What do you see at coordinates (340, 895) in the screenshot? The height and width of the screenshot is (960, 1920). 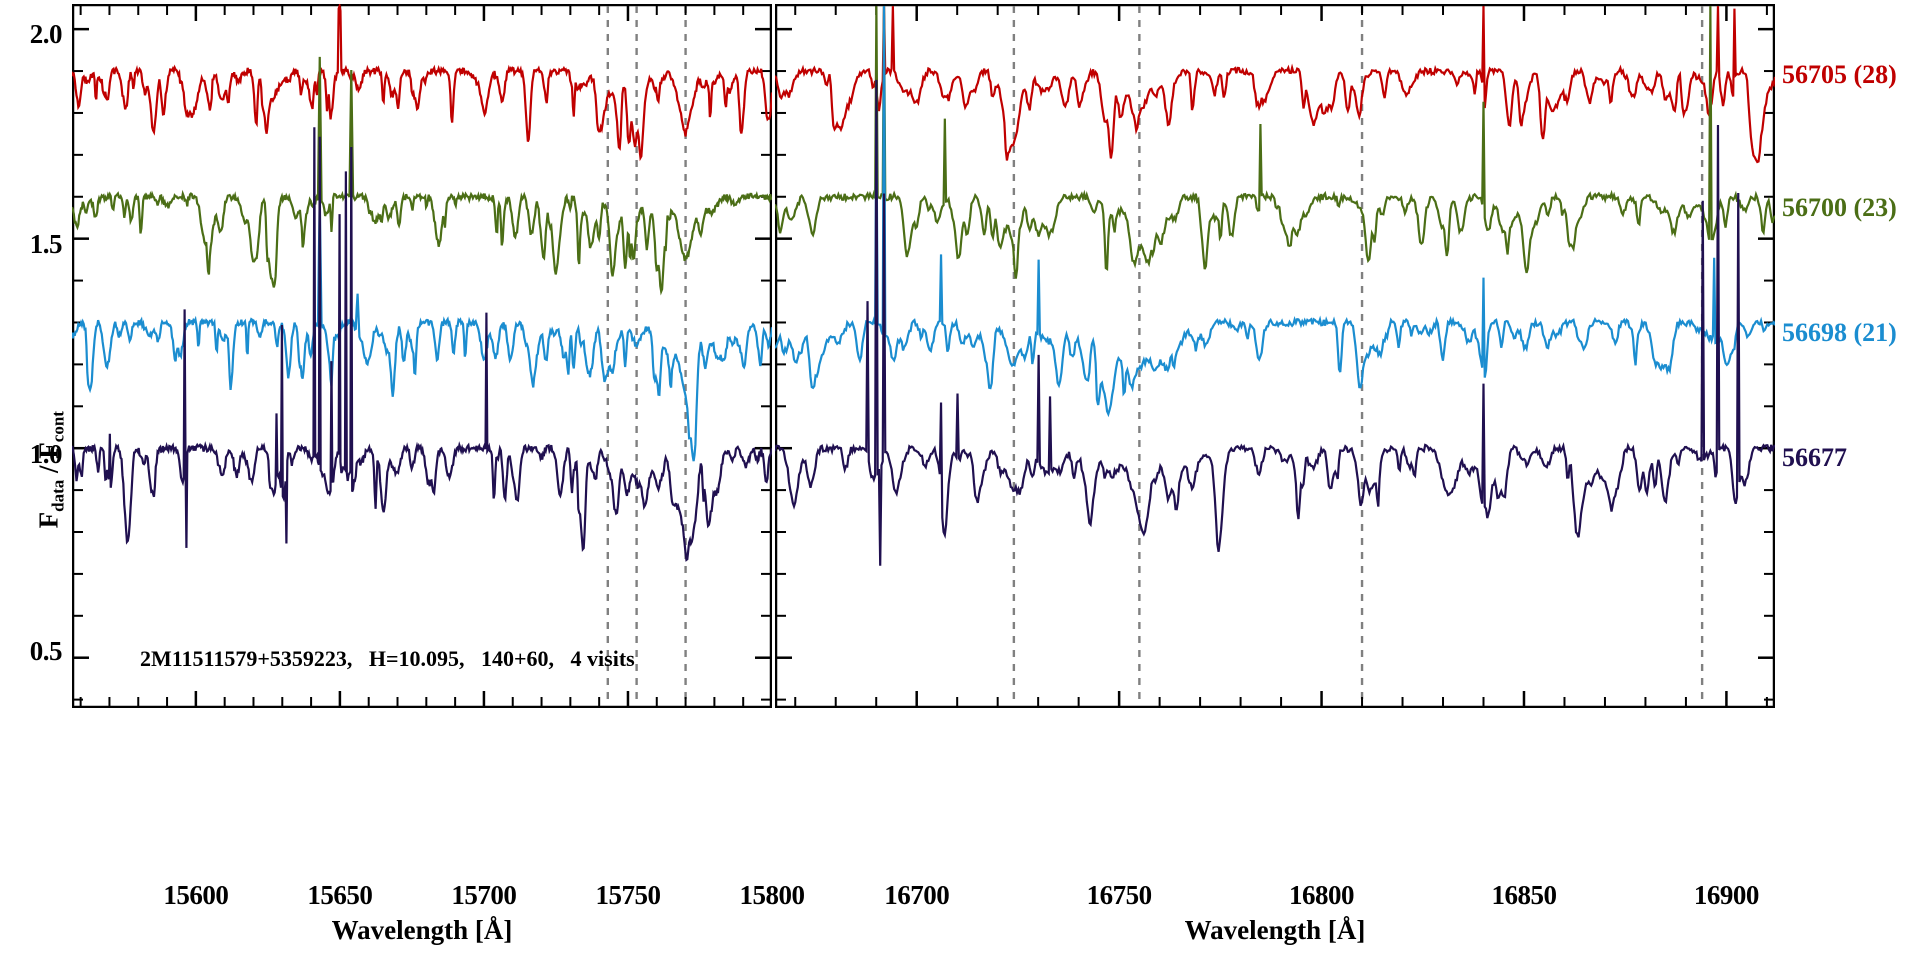 I see `x-tick-label-15650: 15650` at bounding box center [340, 895].